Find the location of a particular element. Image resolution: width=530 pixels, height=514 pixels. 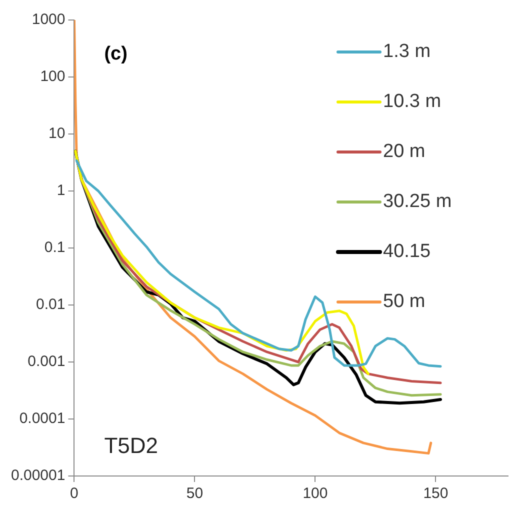

x-tick-label: 150 is located at coordinates (435, 493).